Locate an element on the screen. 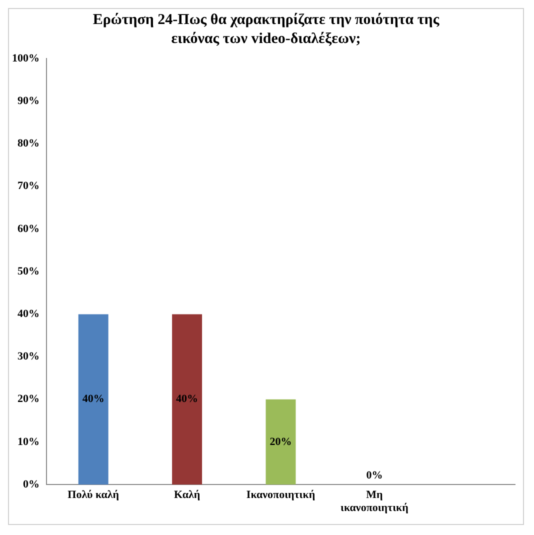  x-tick-label: Μη ικανοποιητική is located at coordinates (374, 501).